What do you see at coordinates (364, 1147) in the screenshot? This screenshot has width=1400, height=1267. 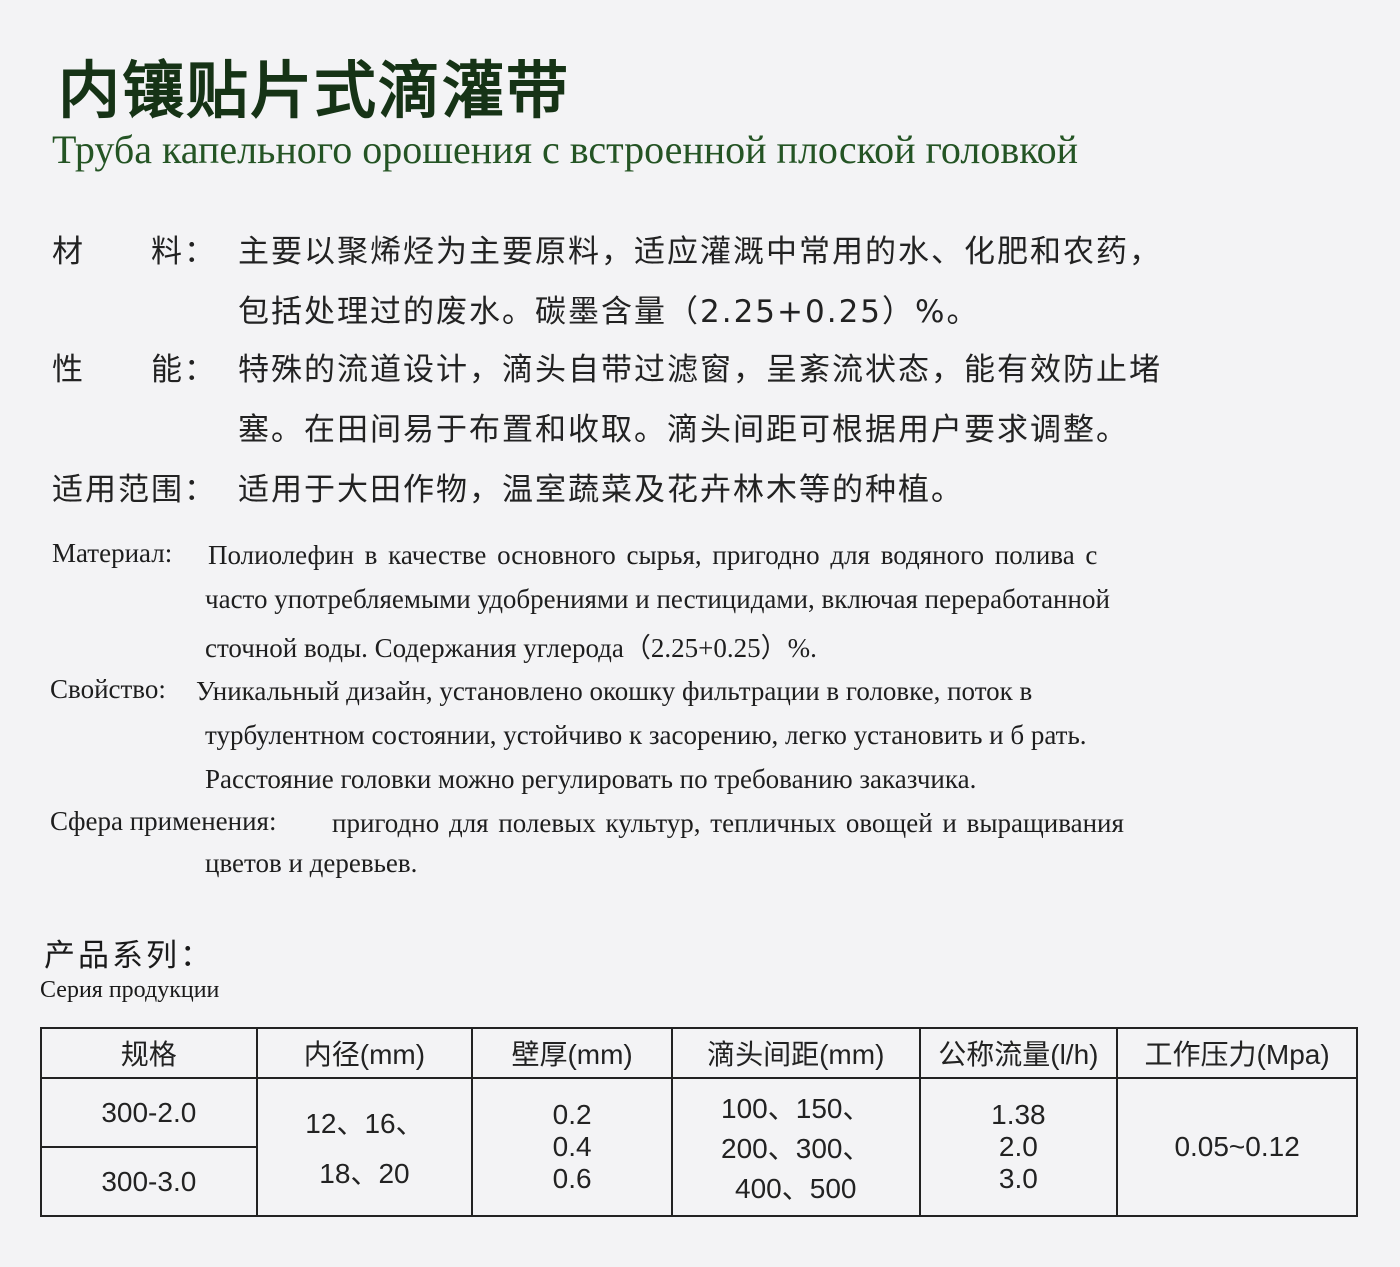 I see `inner-diameter-cell: 12、16、 18、20` at bounding box center [364, 1147].